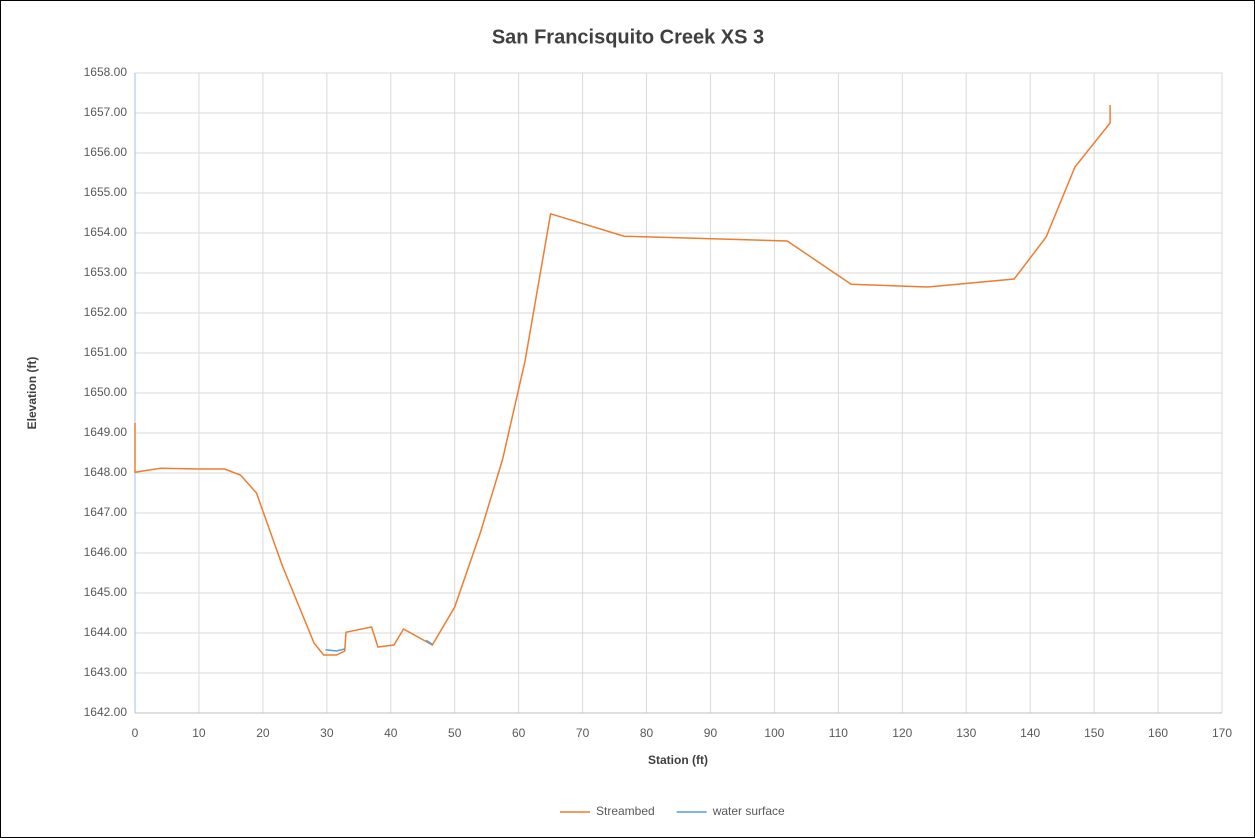 The height and width of the screenshot is (838, 1255). I want to click on x-tick-label: 10, so click(199, 733).